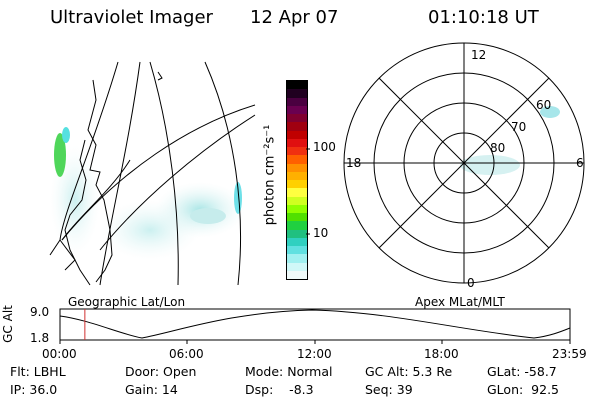 This screenshot has width=600, height=400. I want to click on gain-info: Gain: 14, so click(151, 389).